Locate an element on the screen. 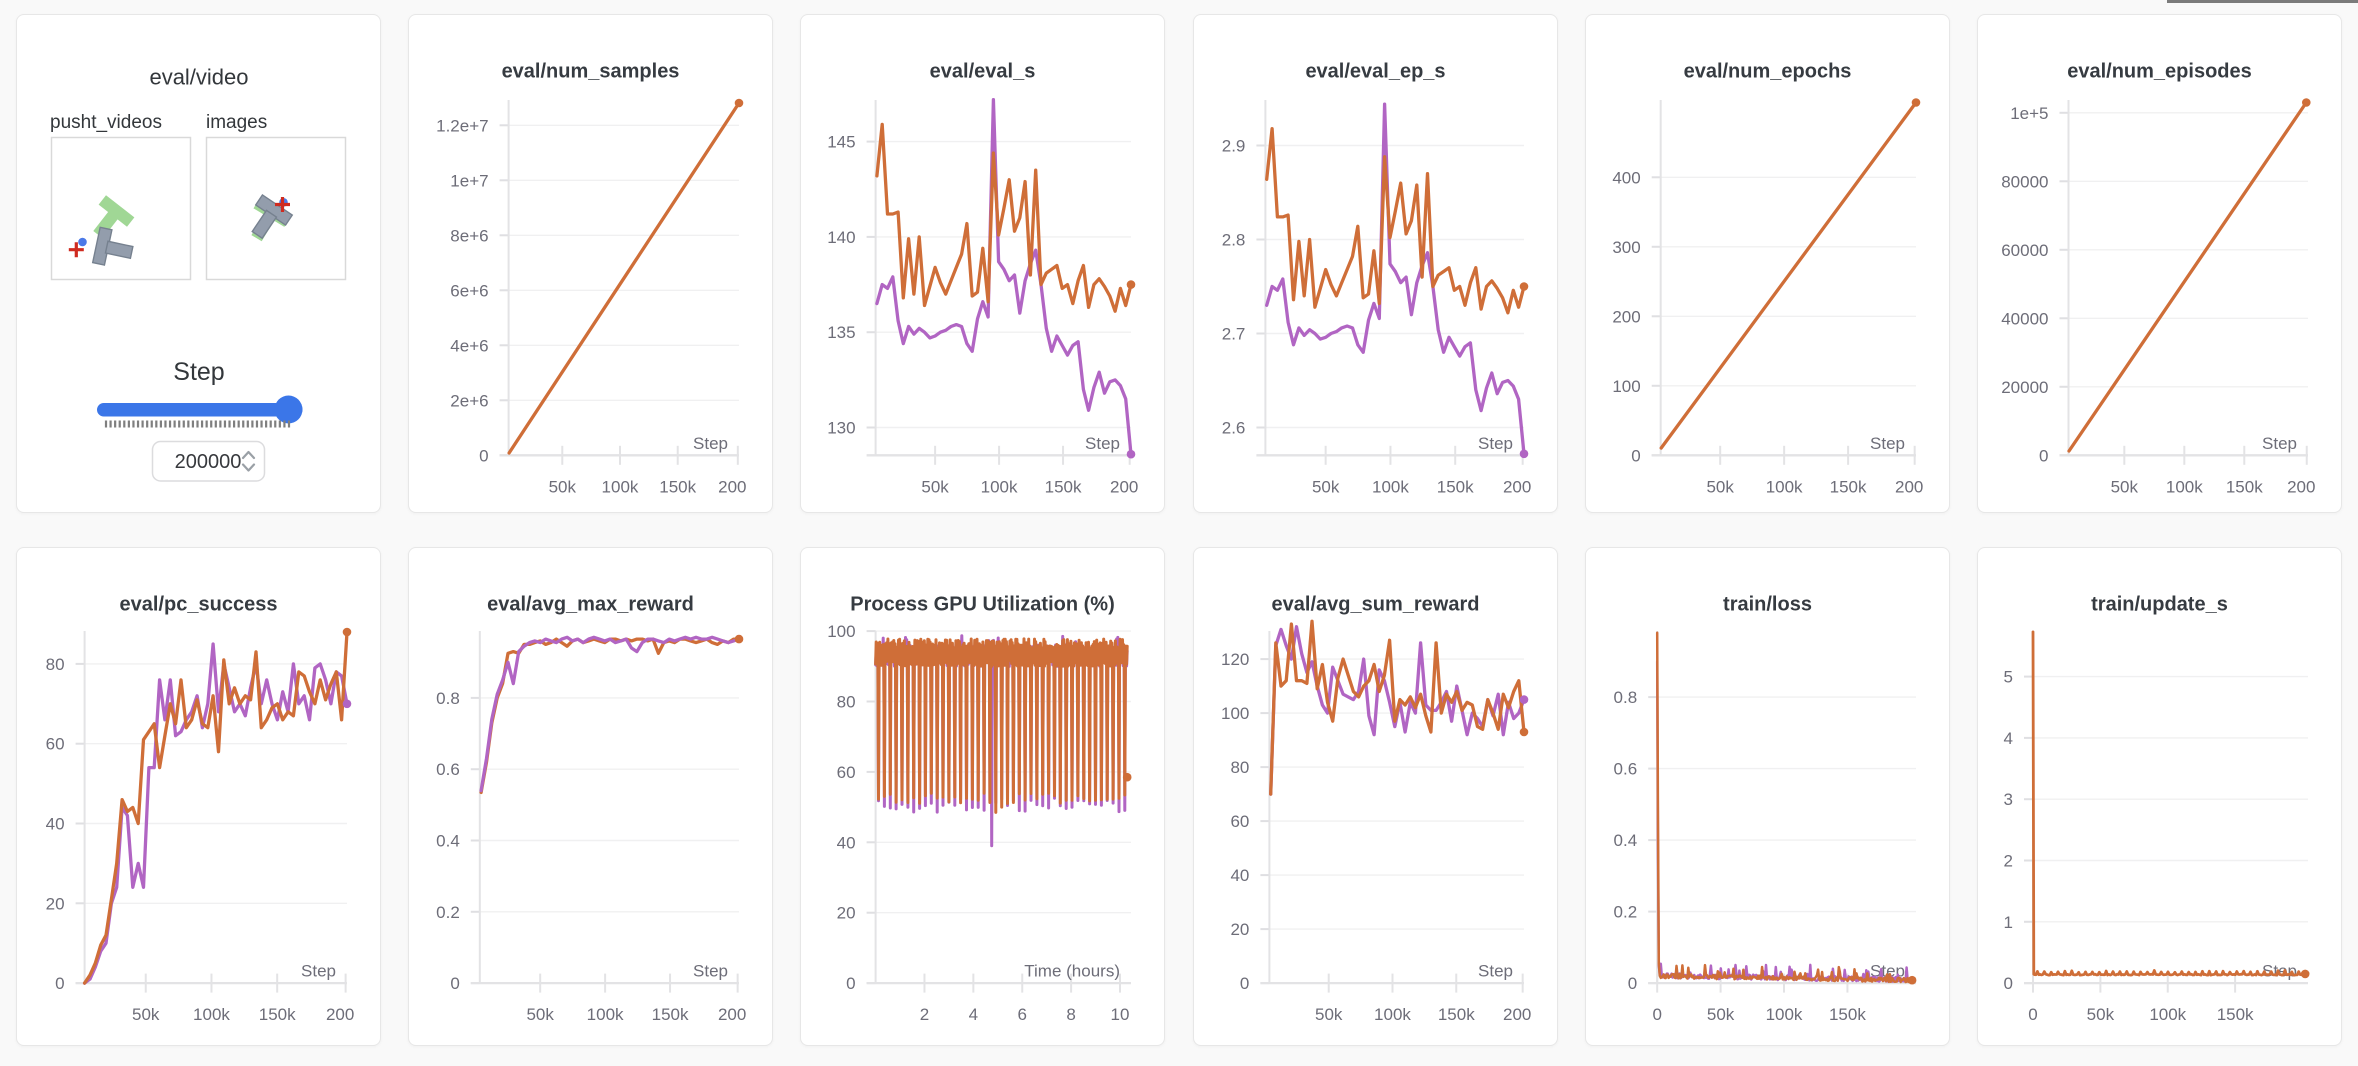  svg-text: eval/avg_sum_reward is located at coordinates (1375, 605).